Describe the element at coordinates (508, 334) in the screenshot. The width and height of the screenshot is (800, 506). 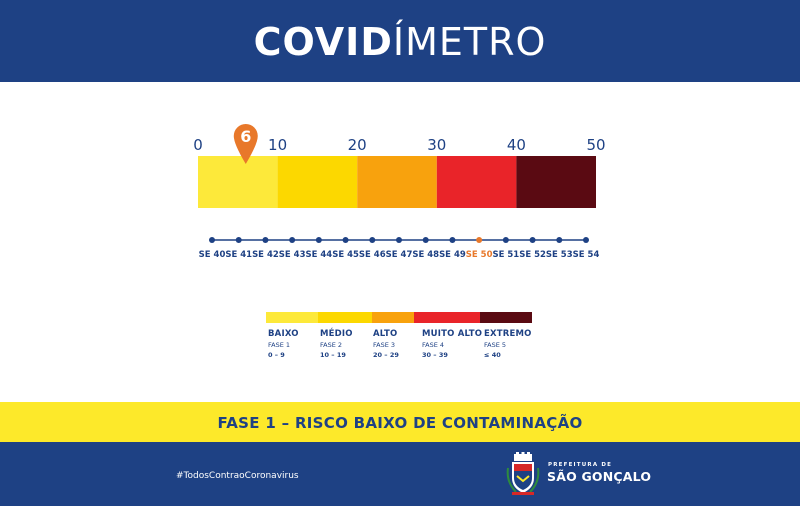
I see `legend-level: EXTREMO` at that location.